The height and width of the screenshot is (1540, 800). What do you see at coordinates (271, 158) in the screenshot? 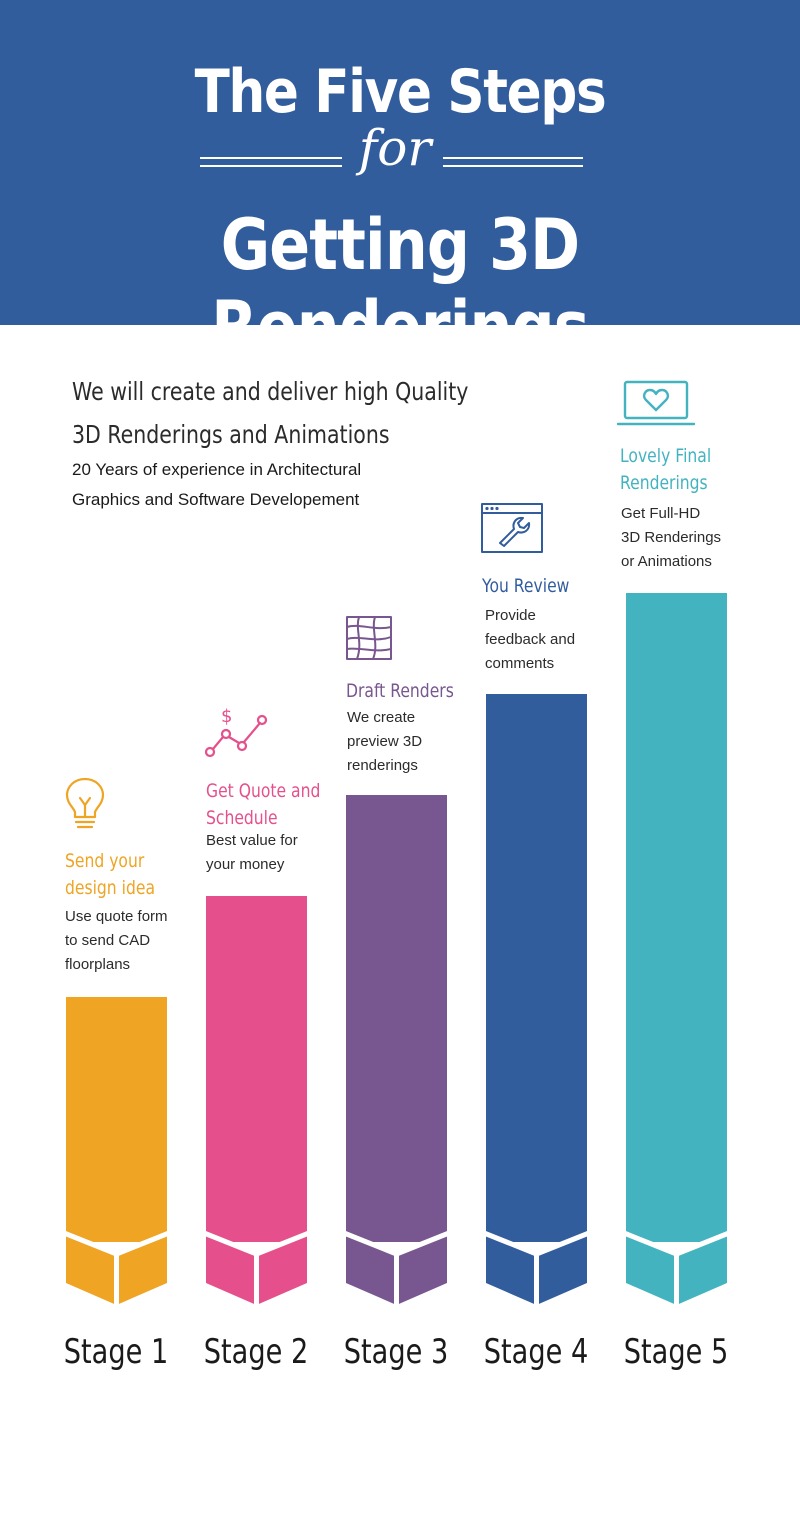
I see `divider-left-top` at bounding box center [271, 158].